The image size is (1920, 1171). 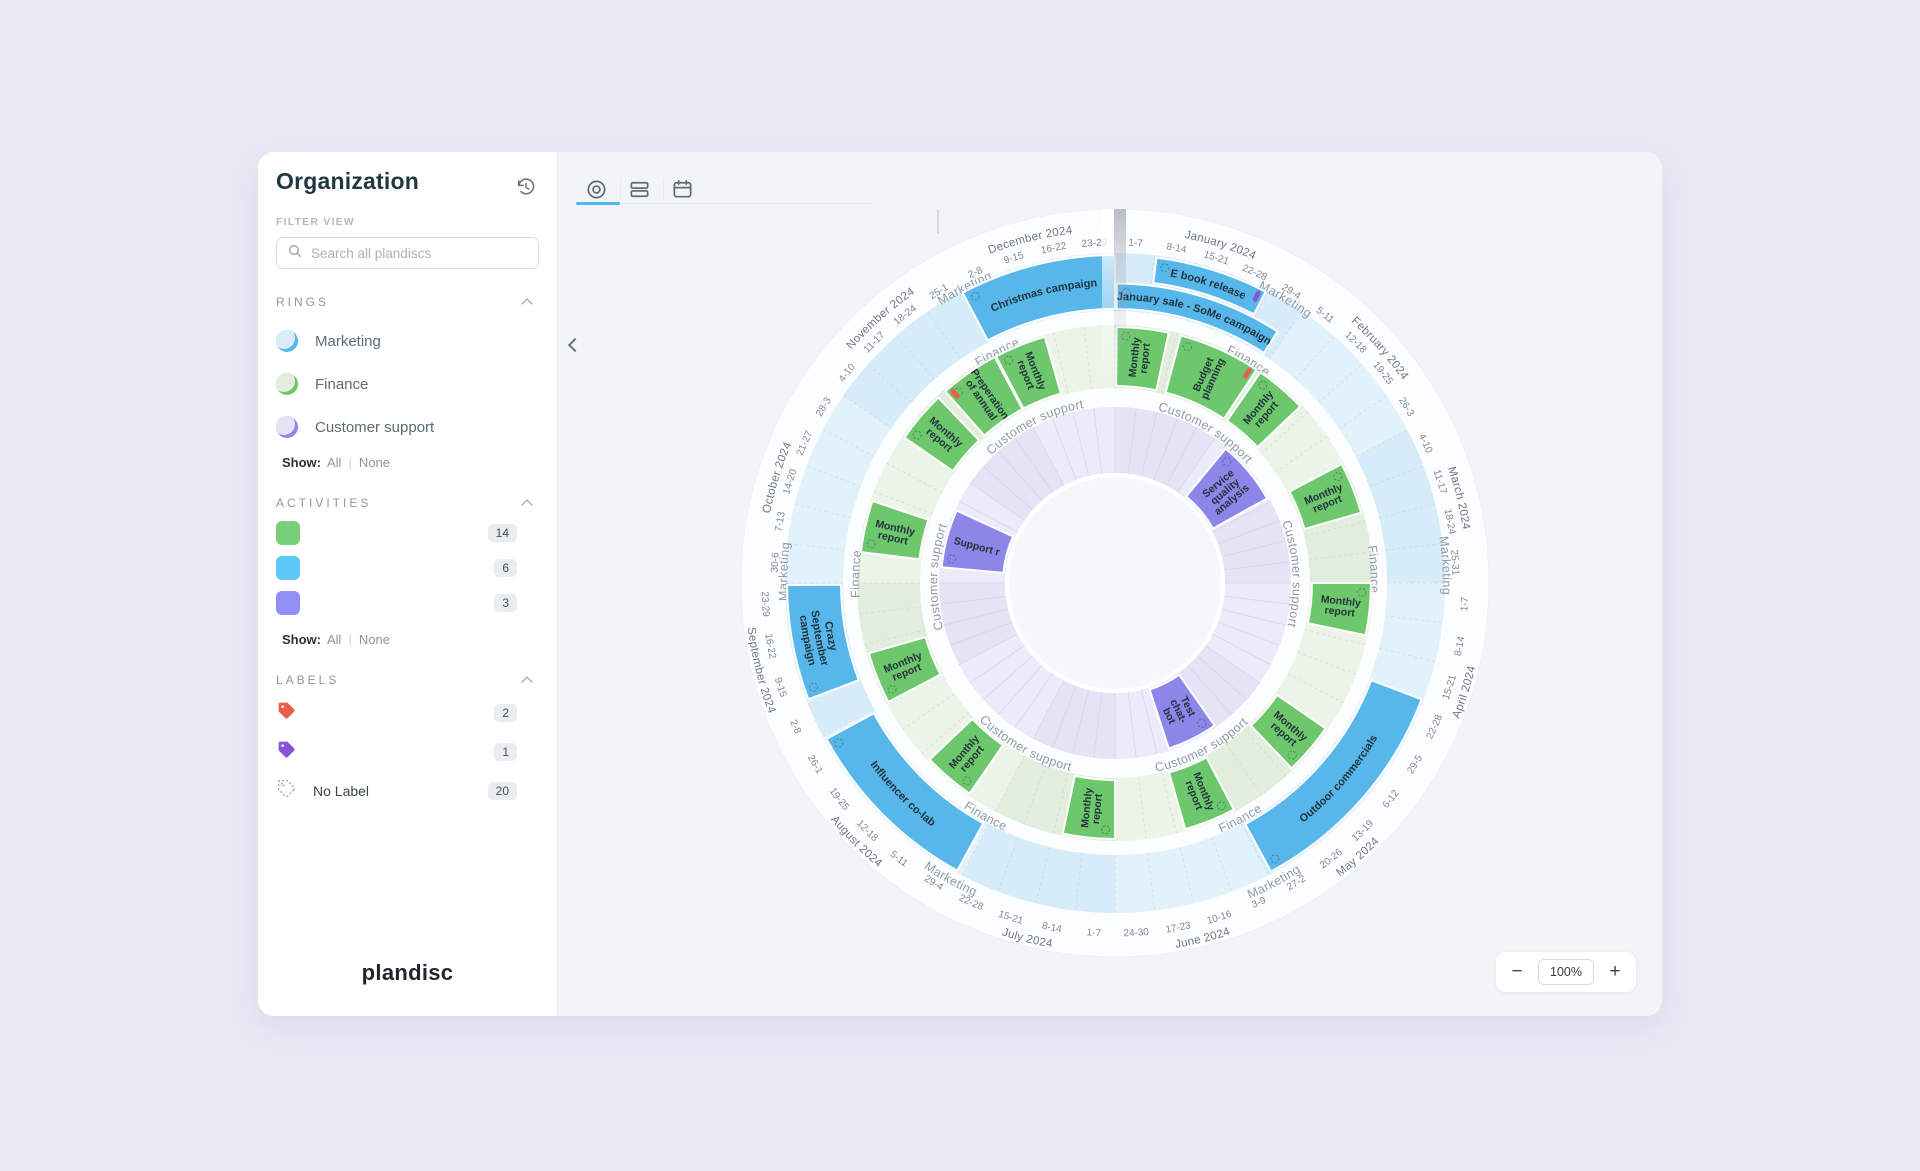 What do you see at coordinates (984, 396) in the screenshot?
I see `activity-preperation-of-annual: Preperationof annual` at bounding box center [984, 396].